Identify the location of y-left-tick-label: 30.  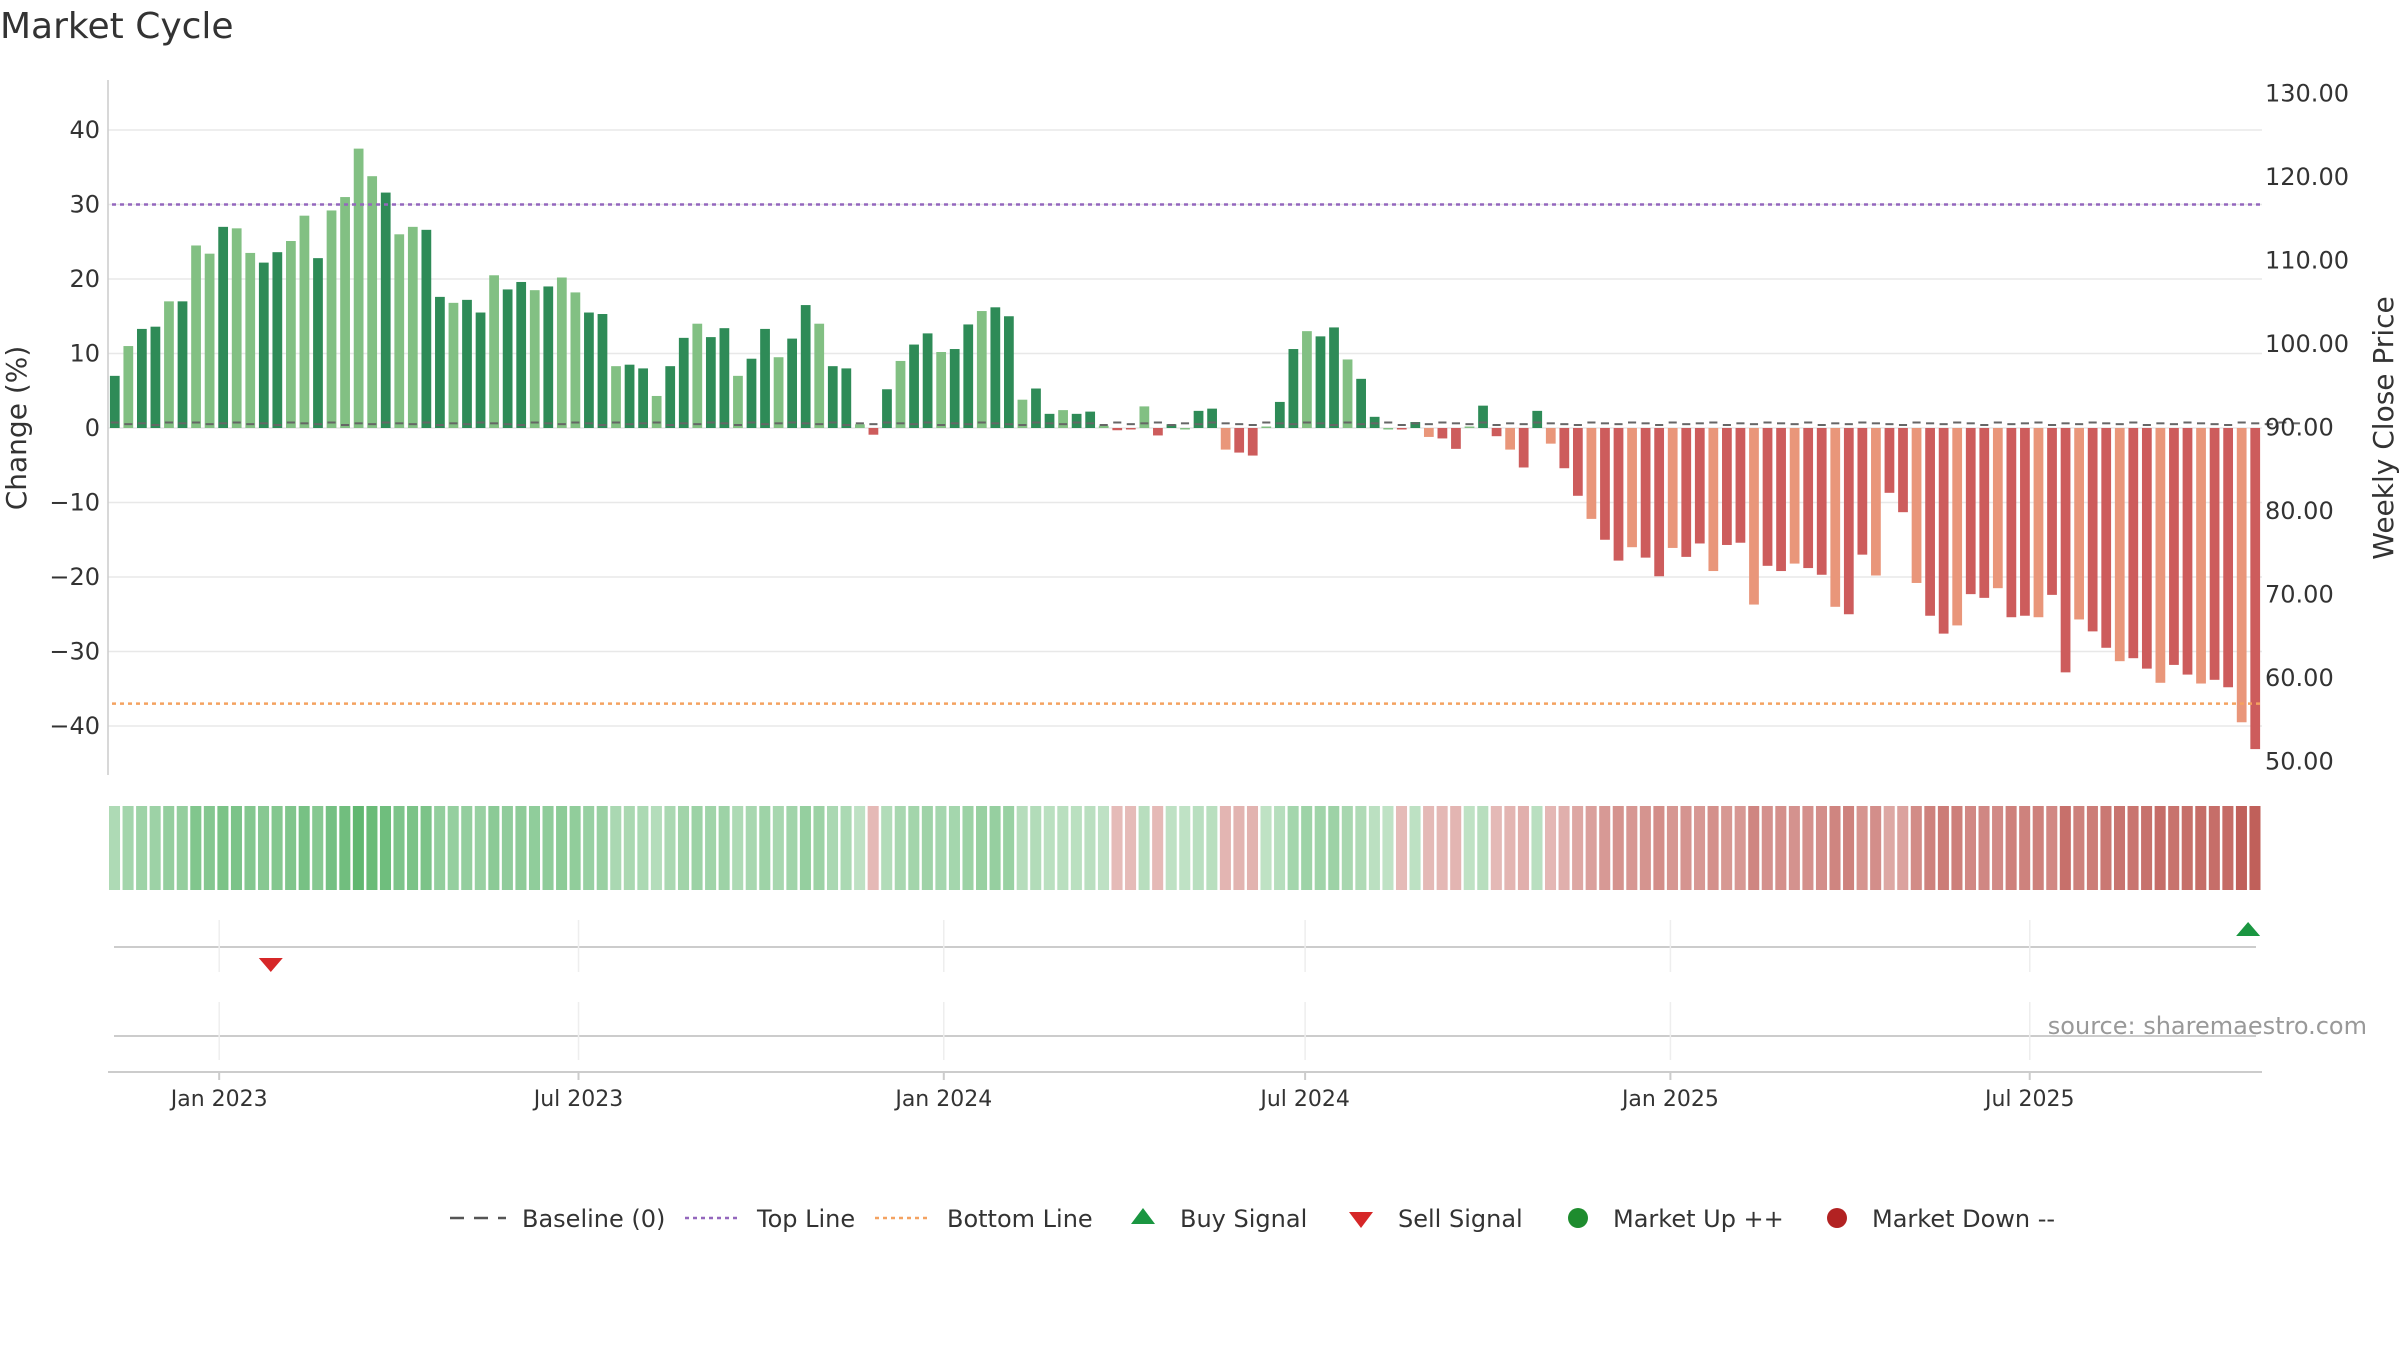
(84, 205).